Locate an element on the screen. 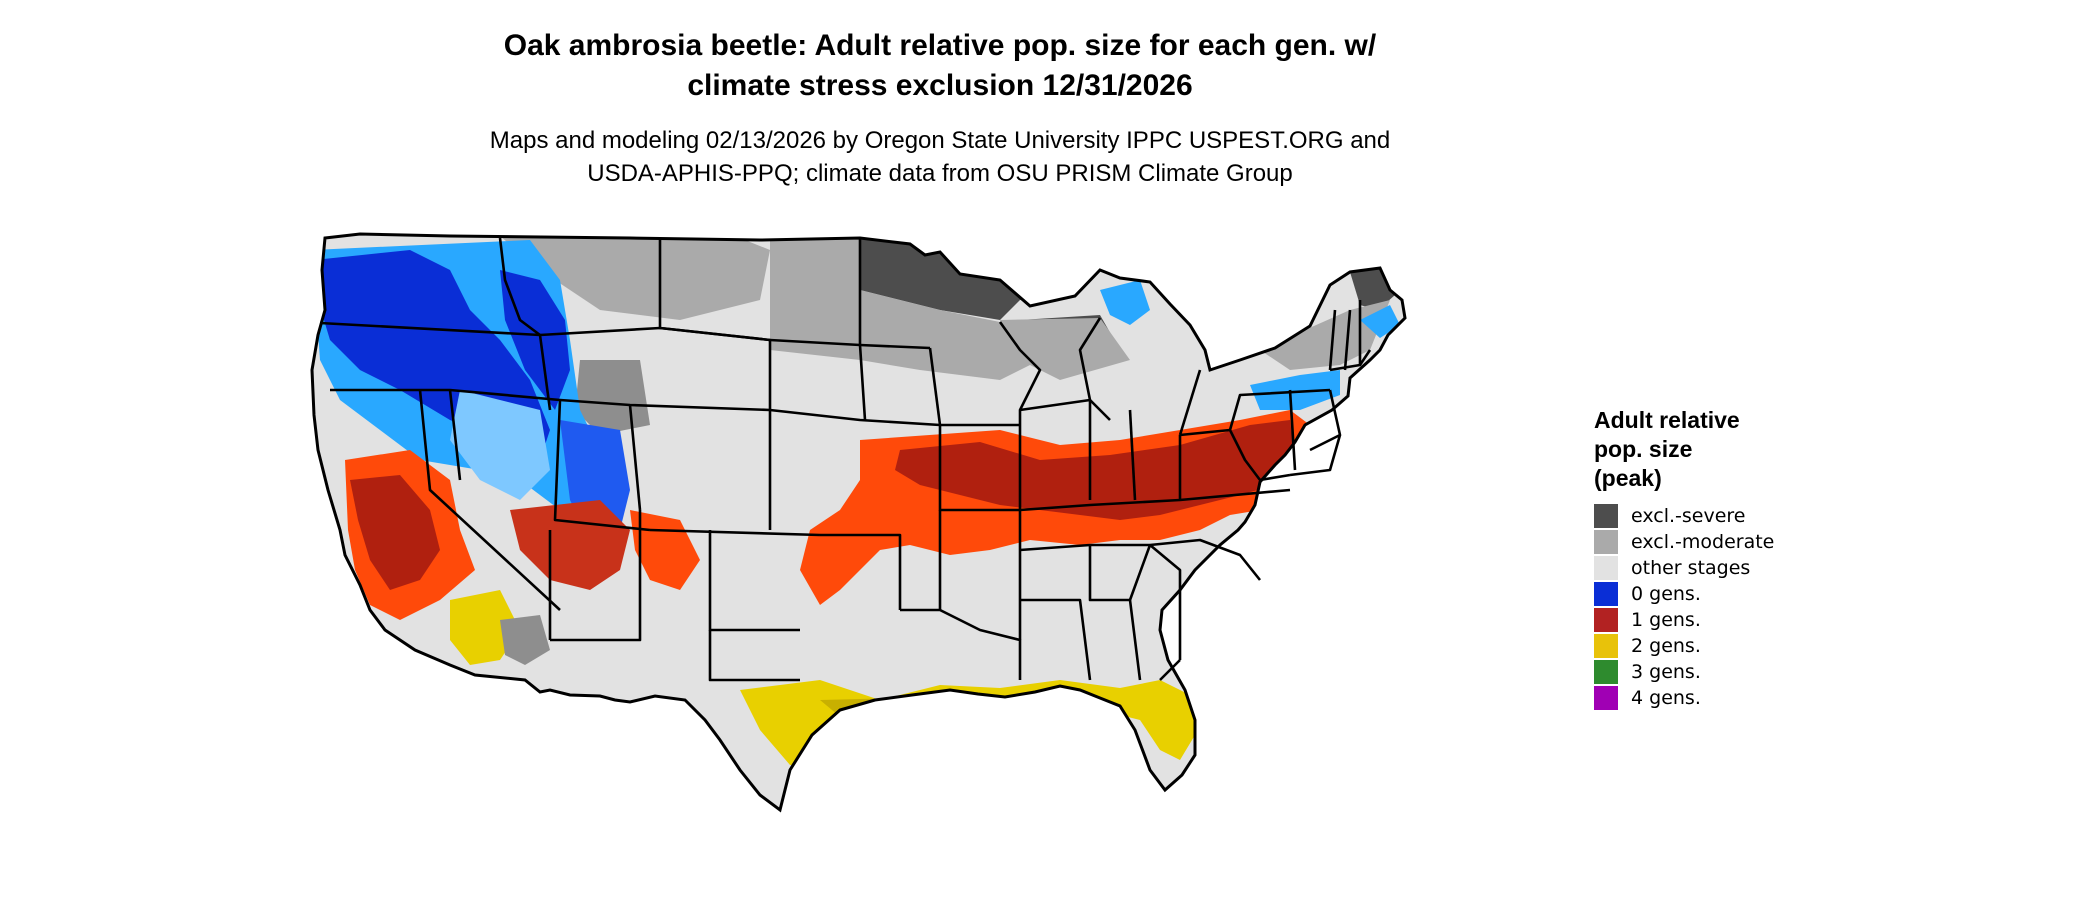  map-title-line-2: climate stress exclusion 12/31/2026 is located at coordinates (940, 85).